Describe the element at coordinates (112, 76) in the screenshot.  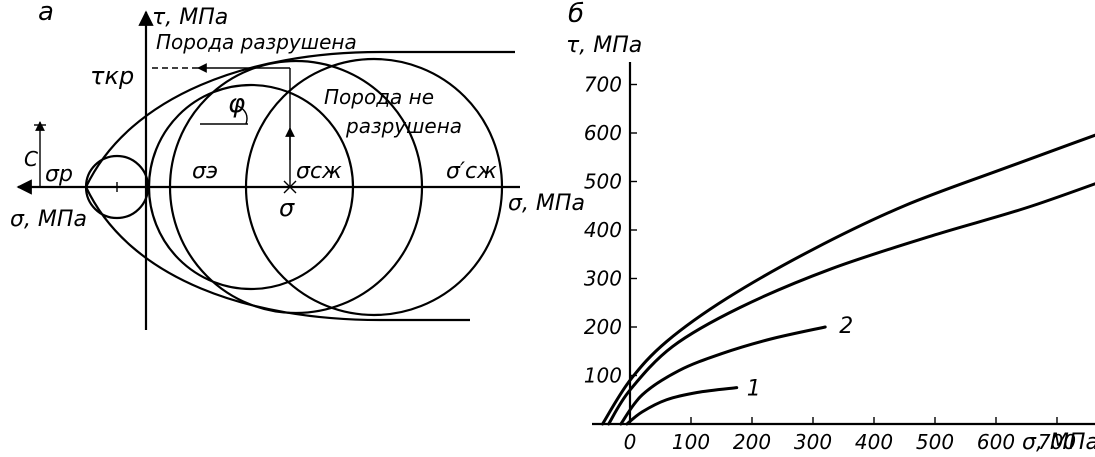
I see `tau-kr-label: τкр` at that location.